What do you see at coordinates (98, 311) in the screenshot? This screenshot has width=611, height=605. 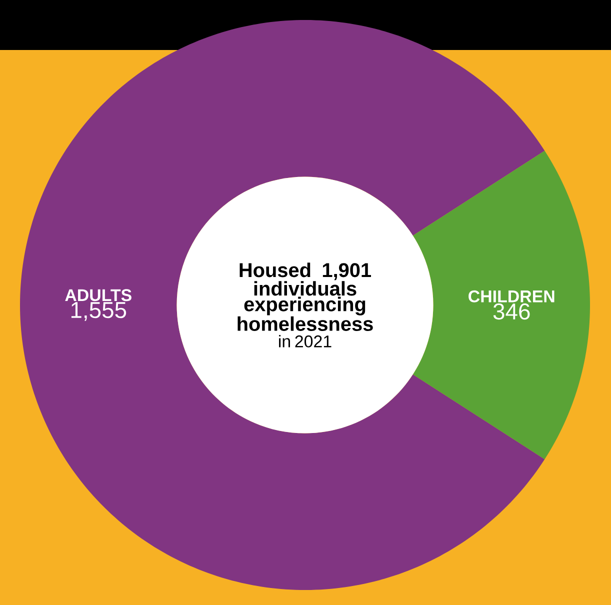 I see `data-label: 1,555` at bounding box center [98, 311].